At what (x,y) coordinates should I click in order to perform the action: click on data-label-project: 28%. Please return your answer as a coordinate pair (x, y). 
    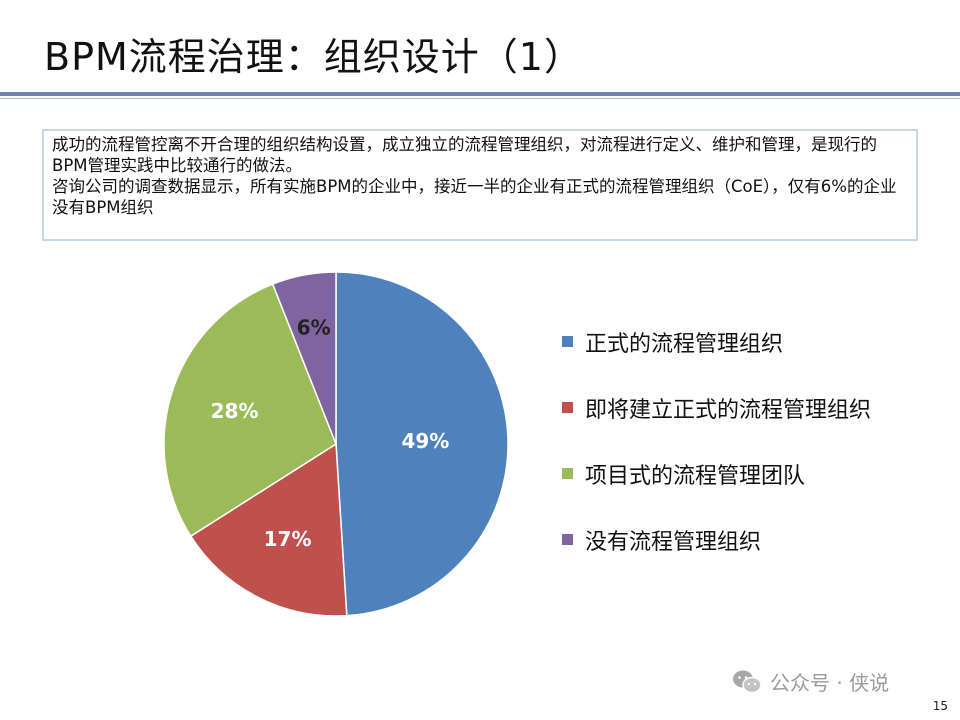
    Looking at the image, I should click on (235, 411).